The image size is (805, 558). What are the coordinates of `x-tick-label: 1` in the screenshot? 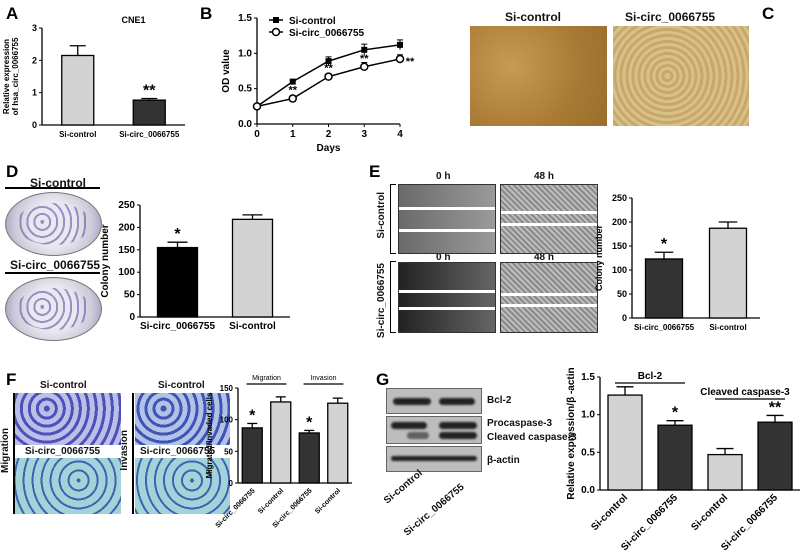 It's located at (293, 134).